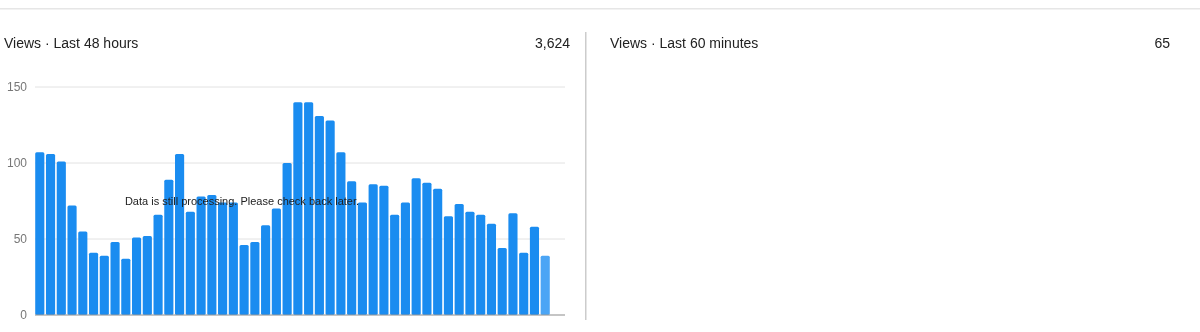  What do you see at coordinates (1162, 43) in the screenshot?
I see `text: 65` at bounding box center [1162, 43].